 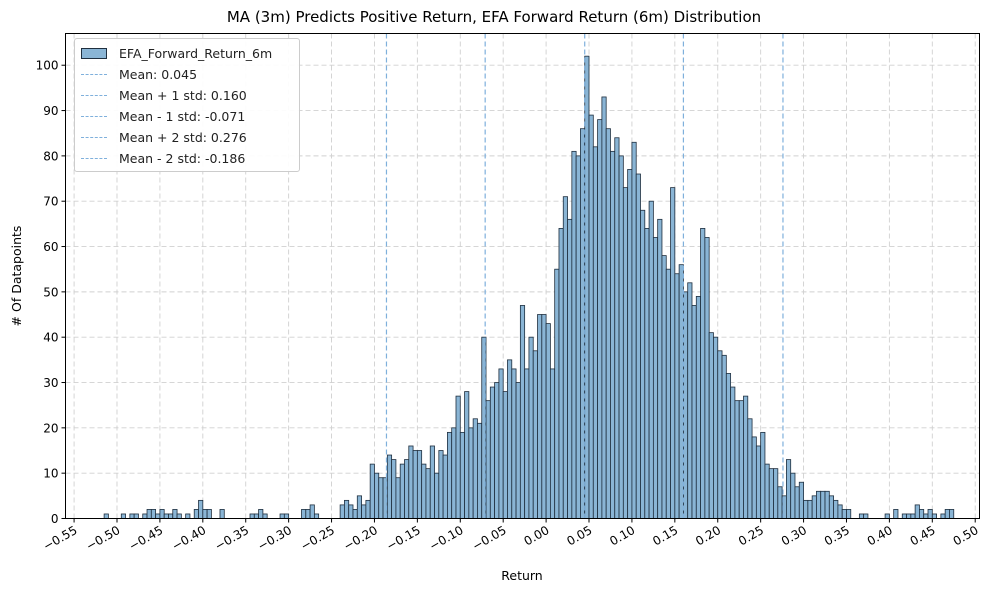 What do you see at coordinates (94, 158) in the screenshot?
I see `legend-swatch-mean-minus-2-std` at bounding box center [94, 158].